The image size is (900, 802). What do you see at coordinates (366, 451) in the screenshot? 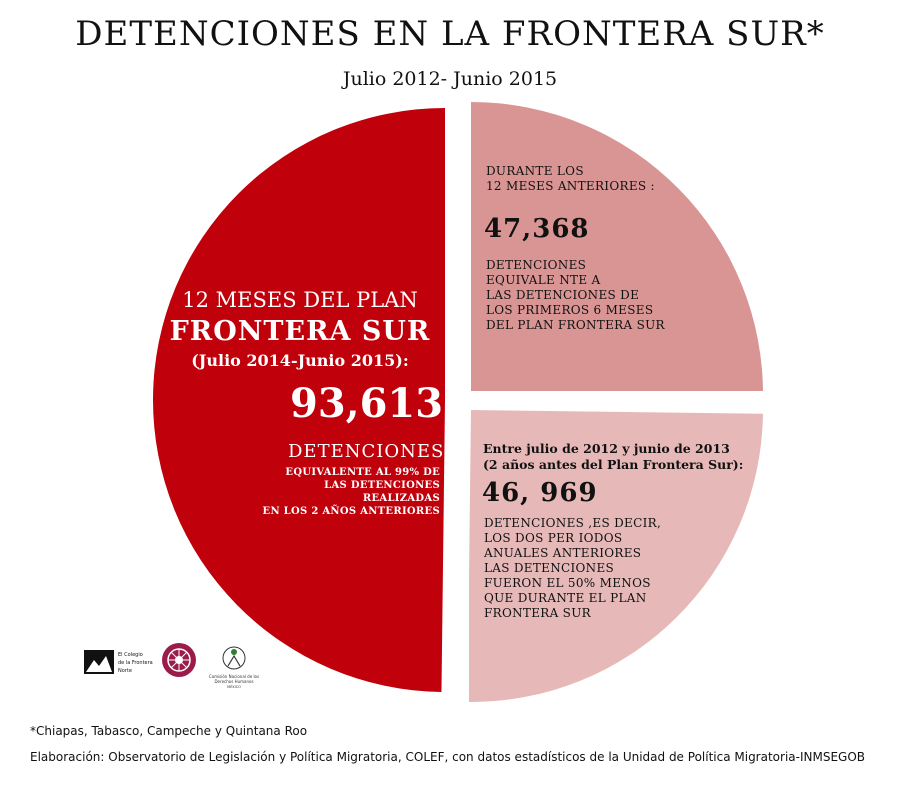
I see `slice-main-unit: DETENCIONES` at bounding box center [366, 451].